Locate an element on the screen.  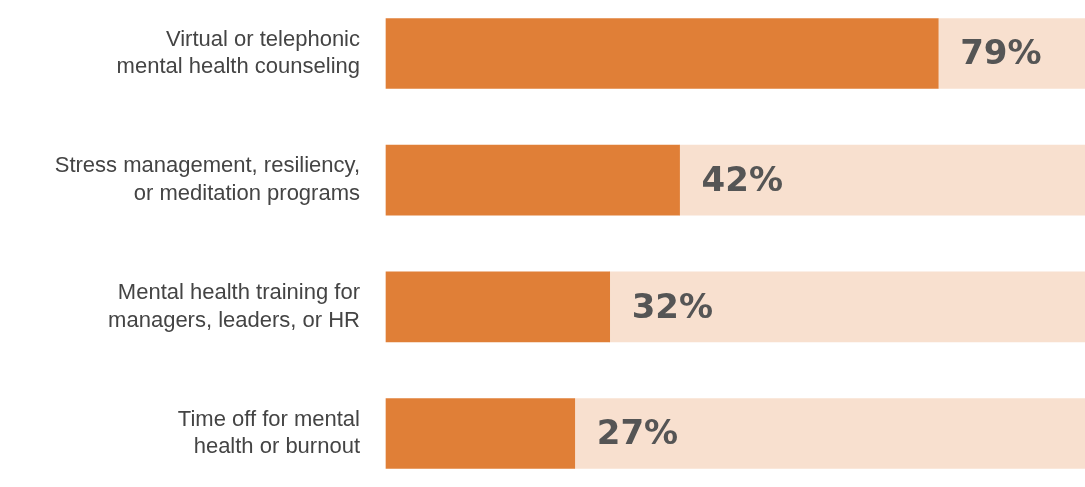
y-tick-label: Time off for mental health or burnout is located at coordinates (268, 432).